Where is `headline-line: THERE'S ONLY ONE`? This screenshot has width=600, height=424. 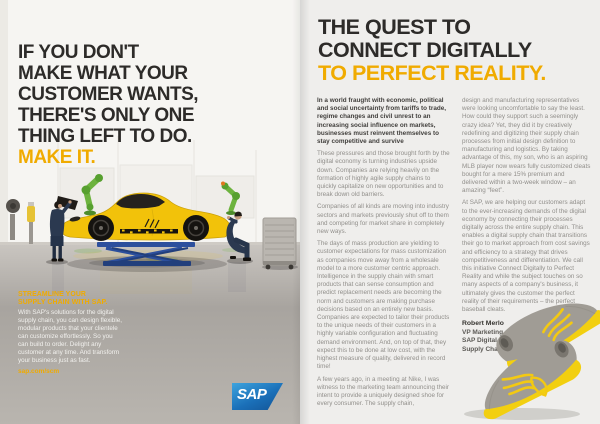
headline-line: THERE'S ONLY ONE is located at coordinates (106, 115).